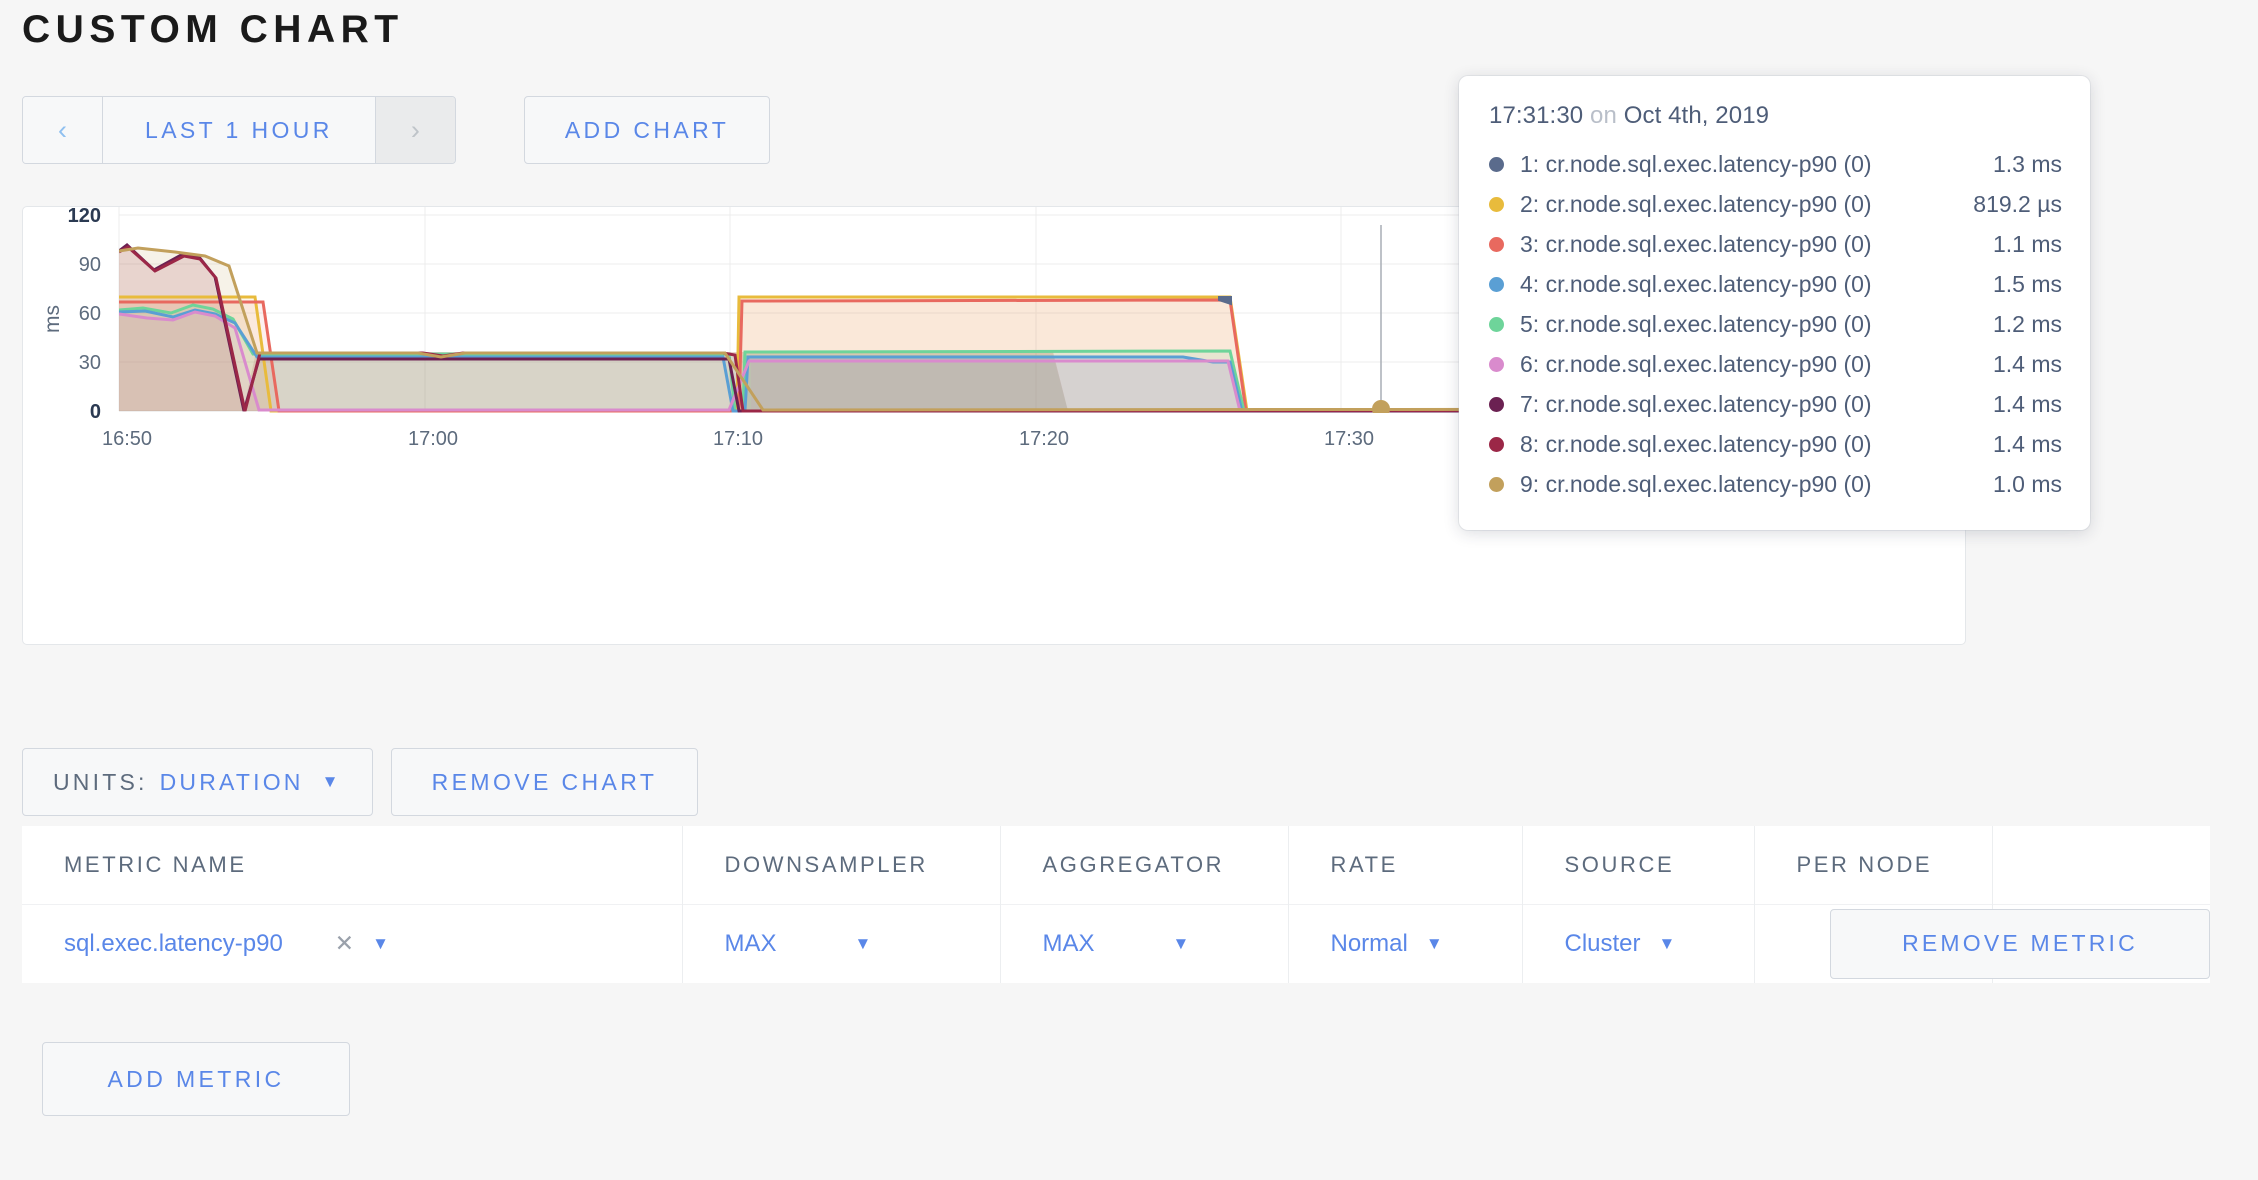 This screenshot has width=2258, height=1180. Describe the element at coordinates (1144, 865) in the screenshot. I see `column-aggregator: Aggregator` at that location.